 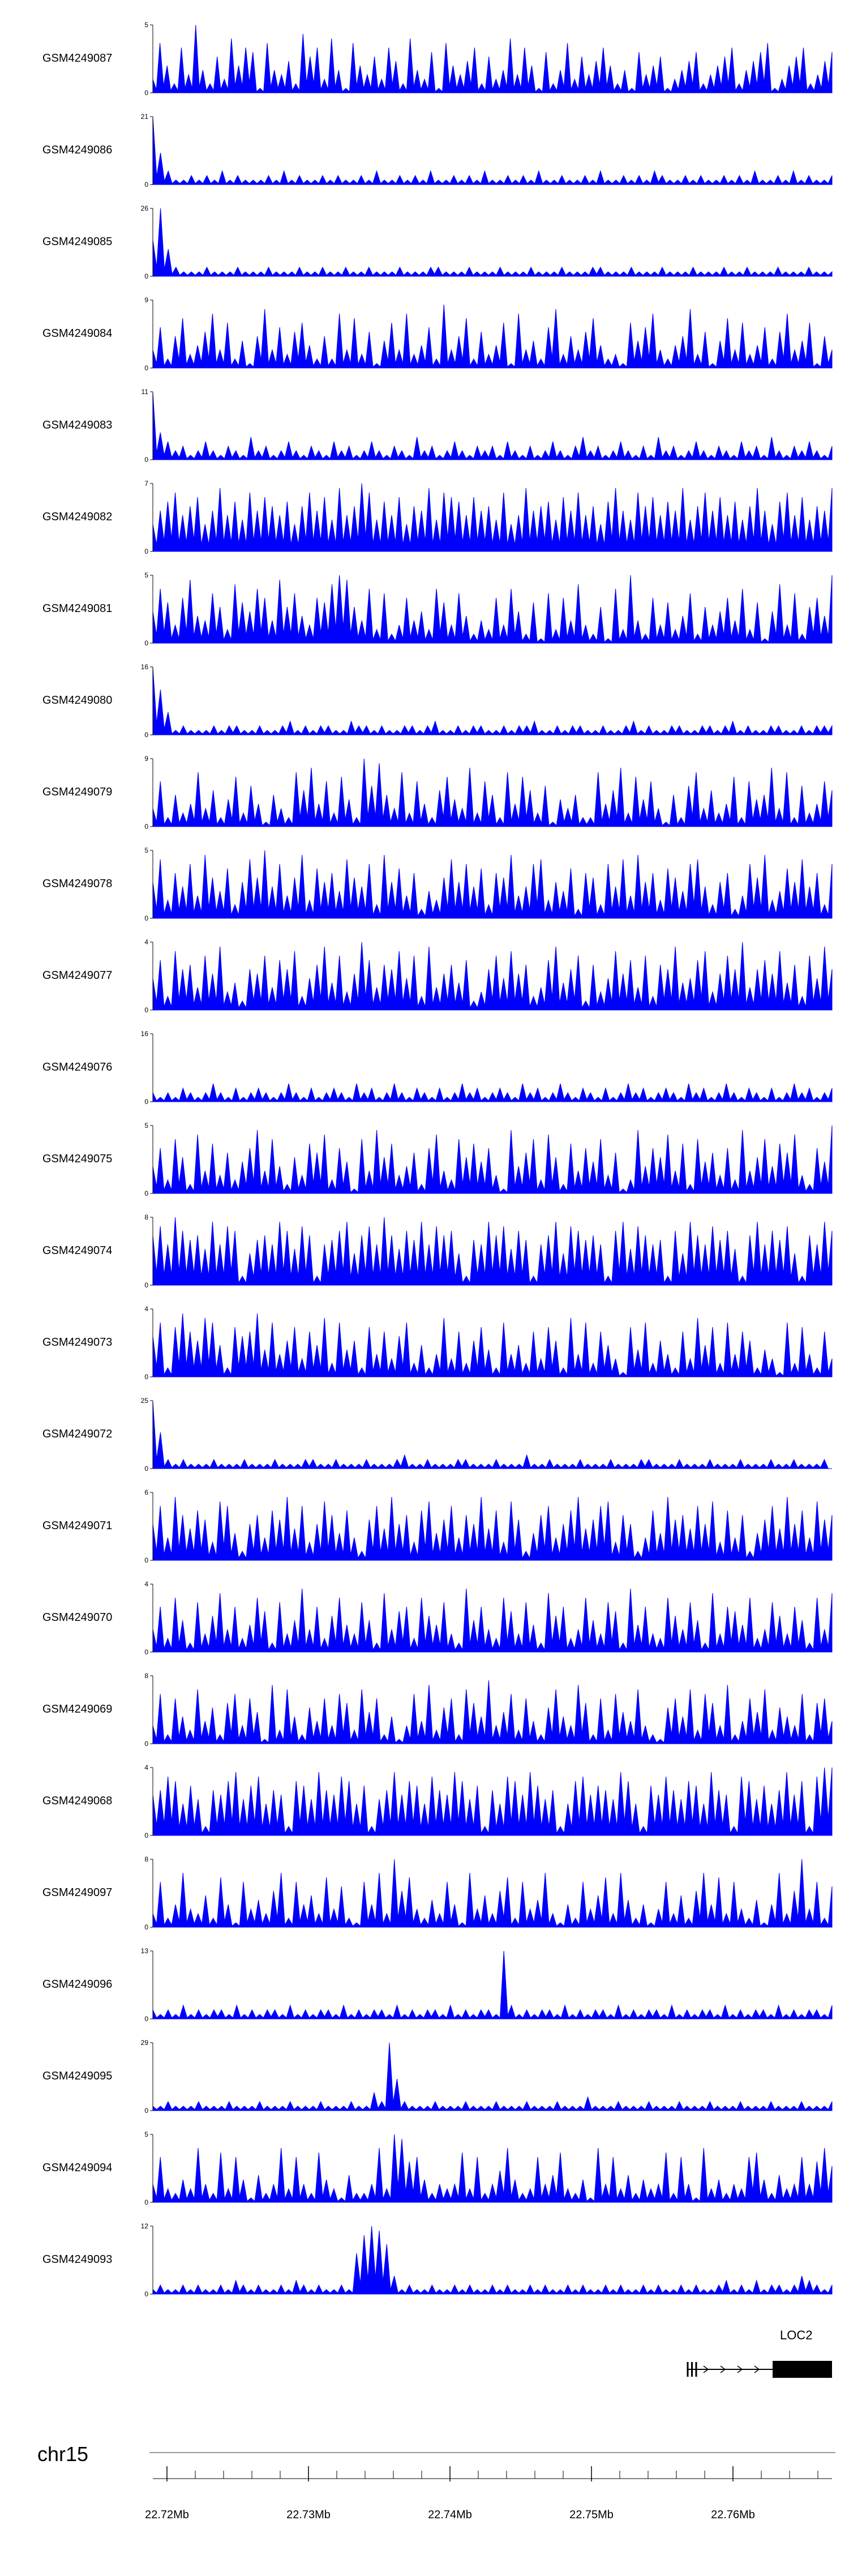 I want to click on track-row-gsm4249094: GSM4249094 5 0, so click(x=424, y=2172).